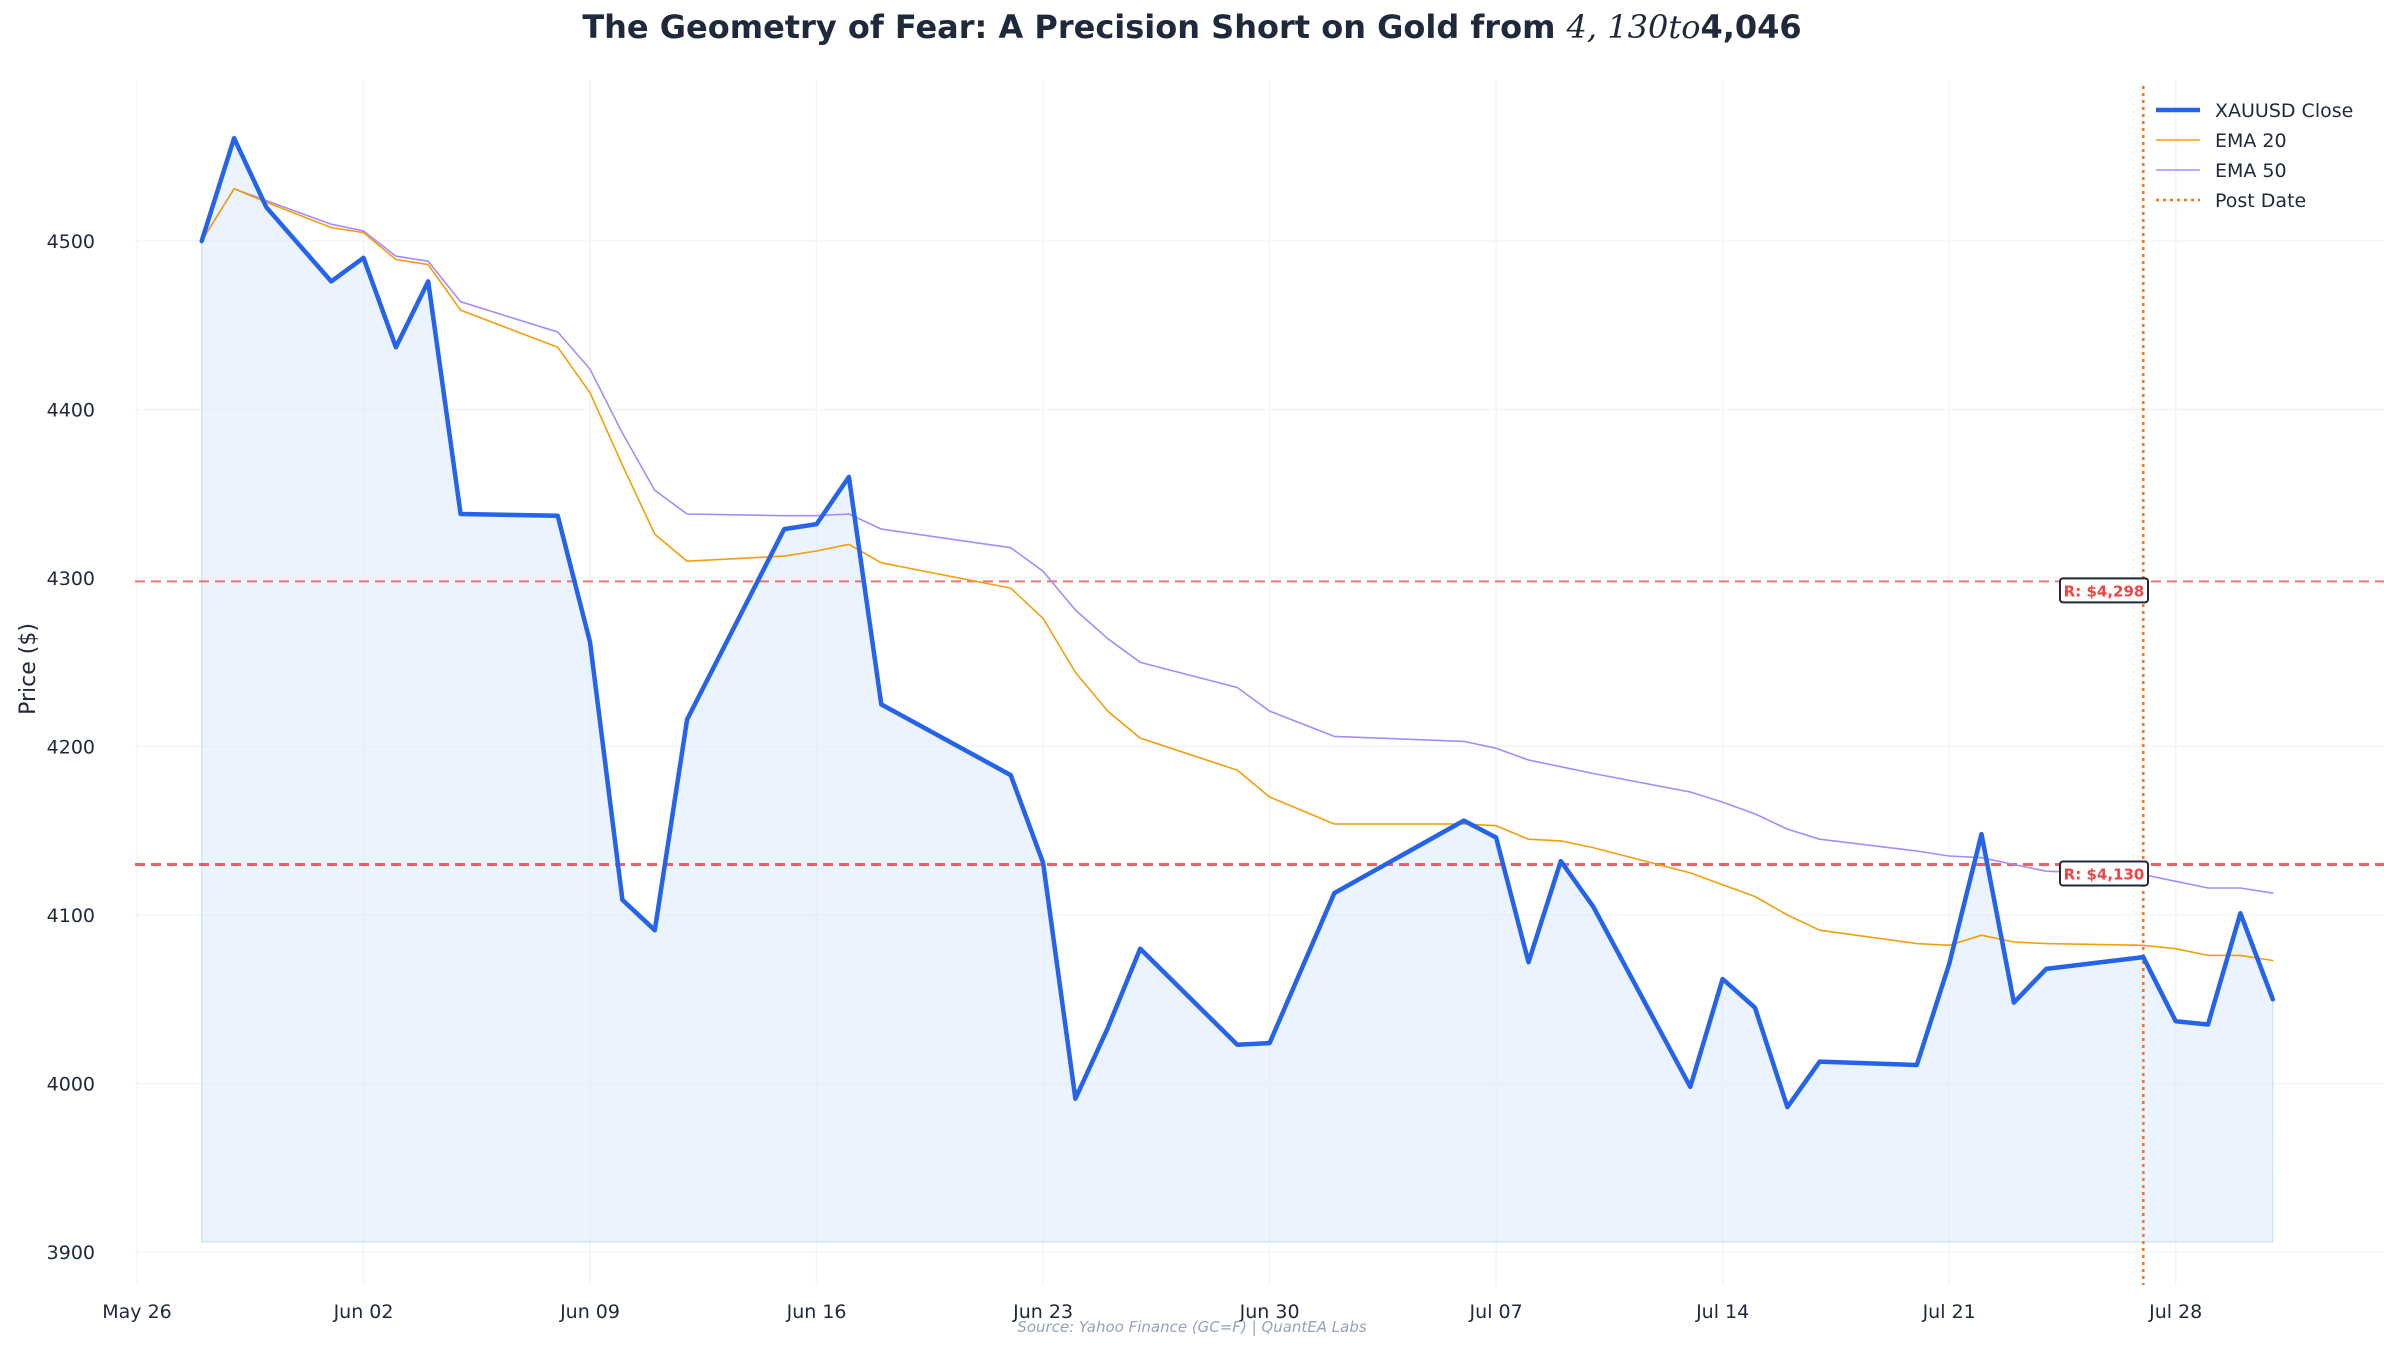 Image resolution: width=2384 pixels, height=1345 pixels. What do you see at coordinates (71, 1253) in the screenshot?
I see `y-tick-label: 3900` at bounding box center [71, 1253].